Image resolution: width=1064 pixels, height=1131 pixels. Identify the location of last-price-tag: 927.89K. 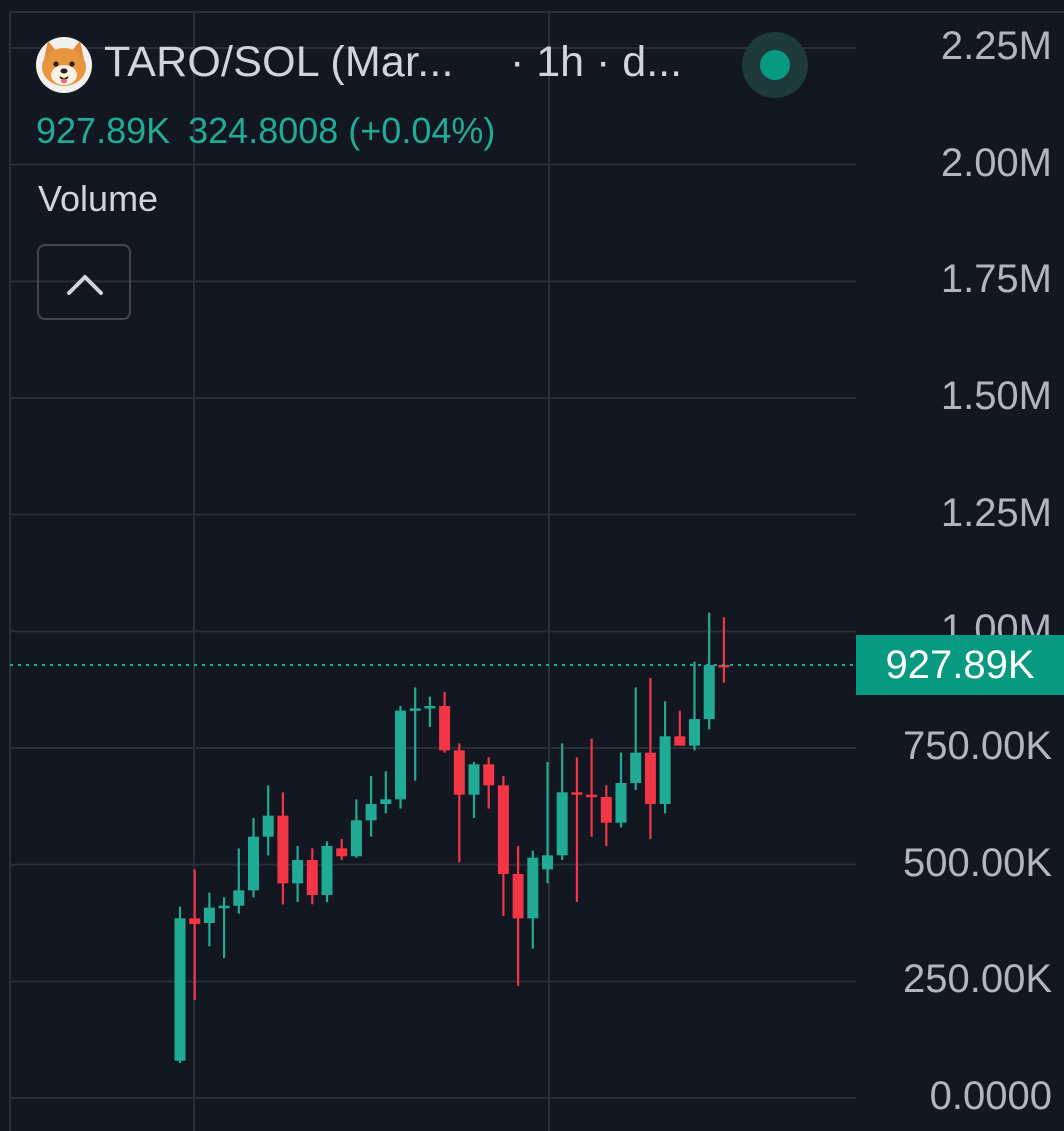
(960, 664).